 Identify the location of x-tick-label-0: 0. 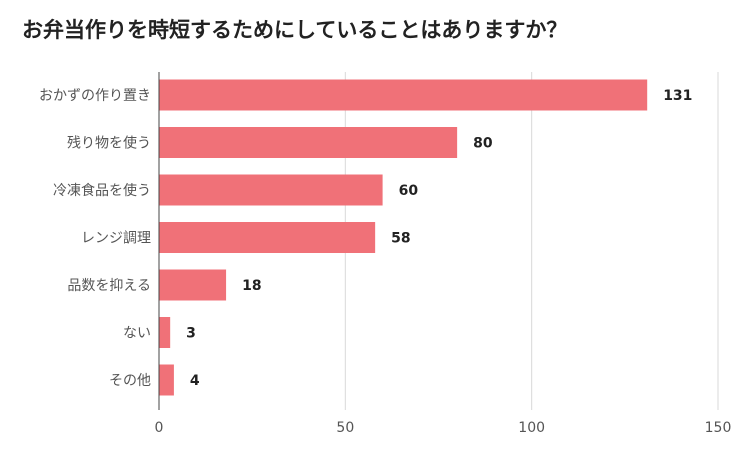
(159, 428).